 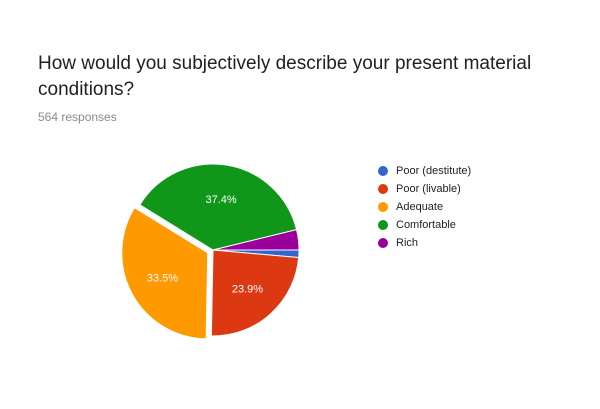 What do you see at coordinates (77, 117) in the screenshot?
I see `response-count: 564 responses` at bounding box center [77, 117].